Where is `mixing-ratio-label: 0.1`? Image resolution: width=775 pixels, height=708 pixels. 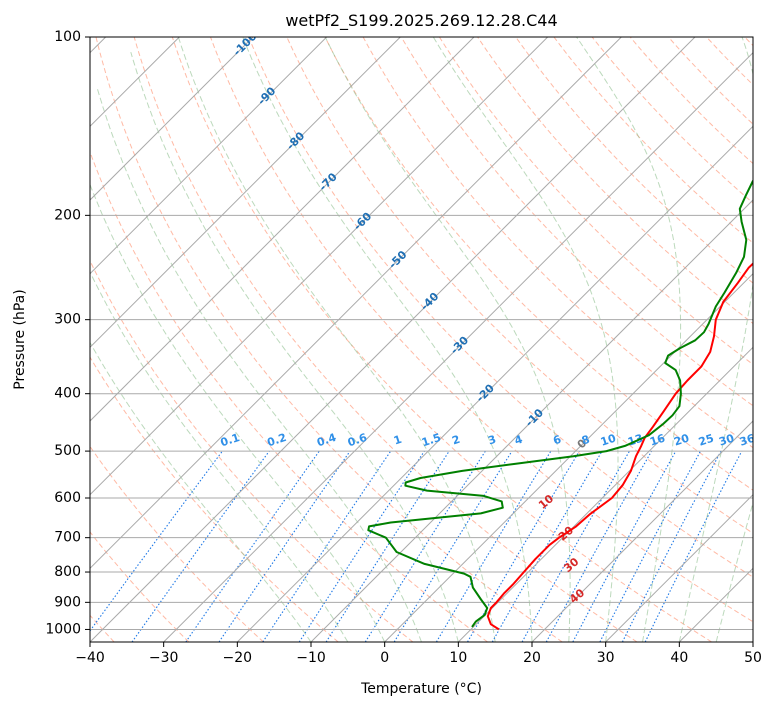
mixing-ratio-label: 0.1 is located at coordinates (230, 440).